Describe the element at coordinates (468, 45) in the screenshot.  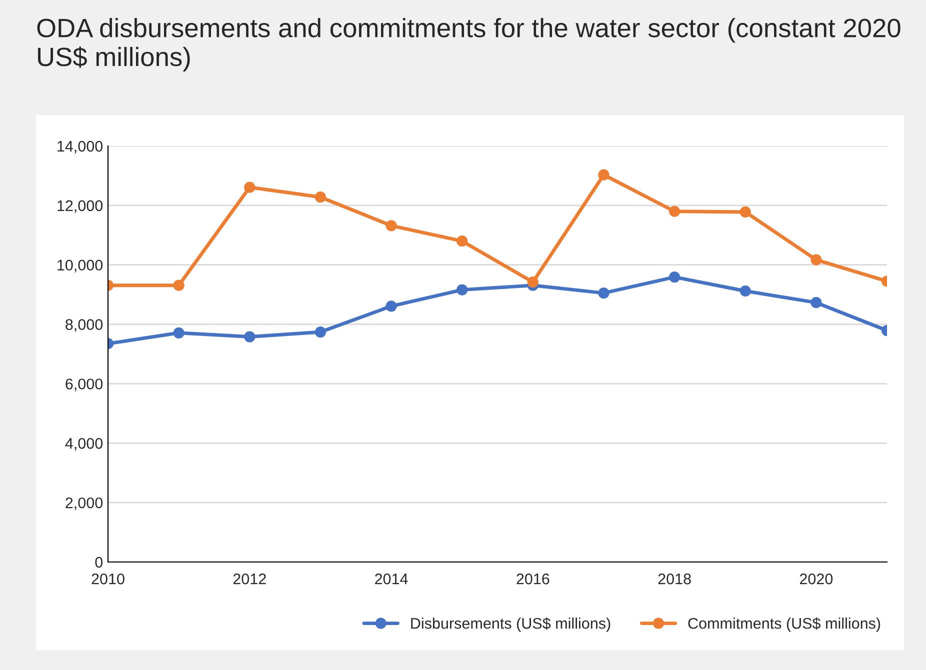
I see `chart-title: ODA disbursements and commitments for the water sector (constant 2020 US$ millions)` at that location.